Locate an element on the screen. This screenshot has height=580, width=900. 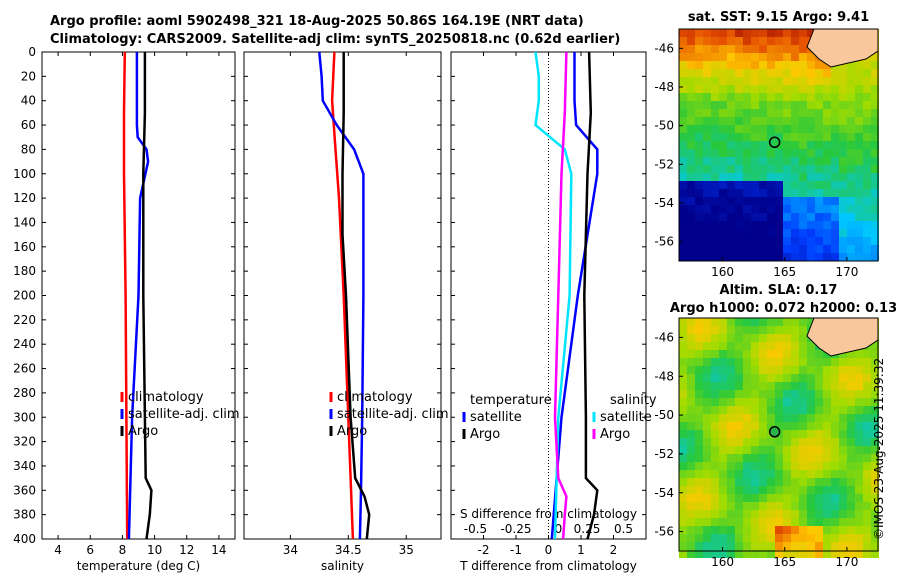
legend-title-temperature: temperature is located at coordinates (511, 400).